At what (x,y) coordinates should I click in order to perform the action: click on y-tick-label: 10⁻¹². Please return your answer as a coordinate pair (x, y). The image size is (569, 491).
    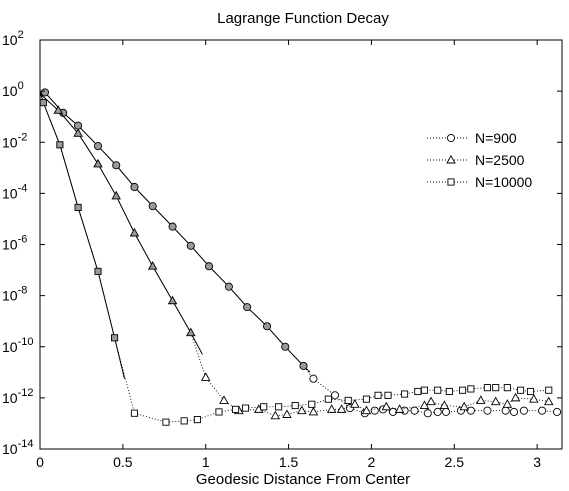
    Looking at the image, I should click on (17, 396).